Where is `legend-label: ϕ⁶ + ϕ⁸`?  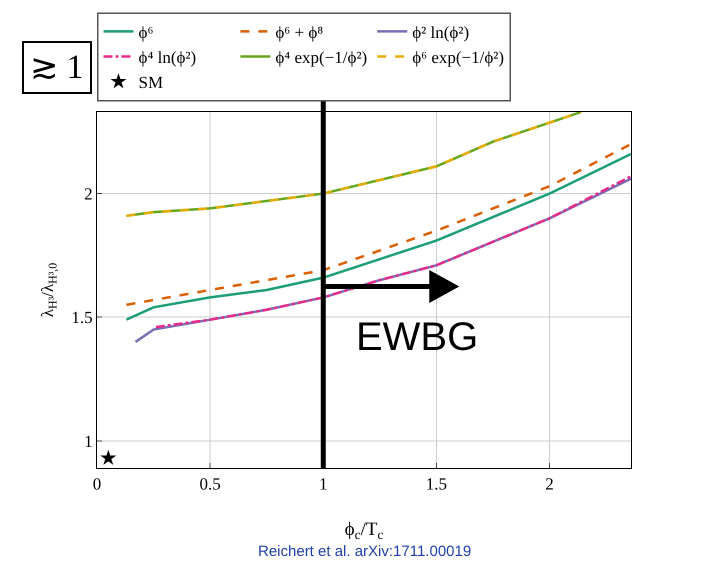 legend-label: ϕ⁶ + ϕ⁸ is located at coordinates (299, 32).